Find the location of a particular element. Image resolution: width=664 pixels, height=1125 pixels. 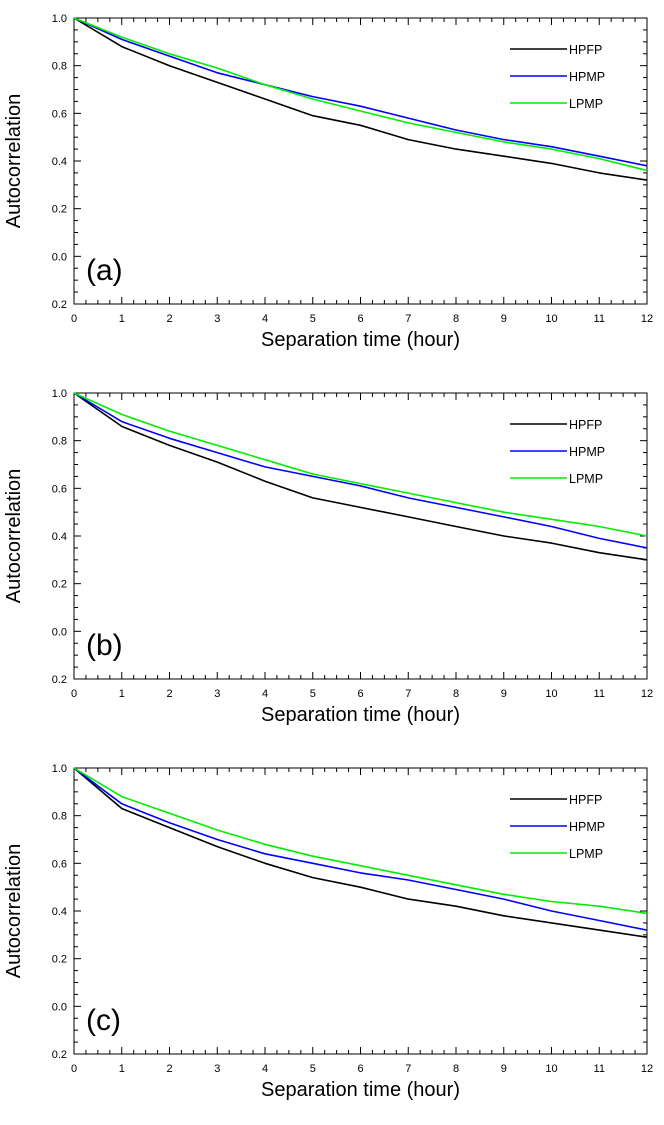

panel-label: (c) is located at coordinates (103, 1020).